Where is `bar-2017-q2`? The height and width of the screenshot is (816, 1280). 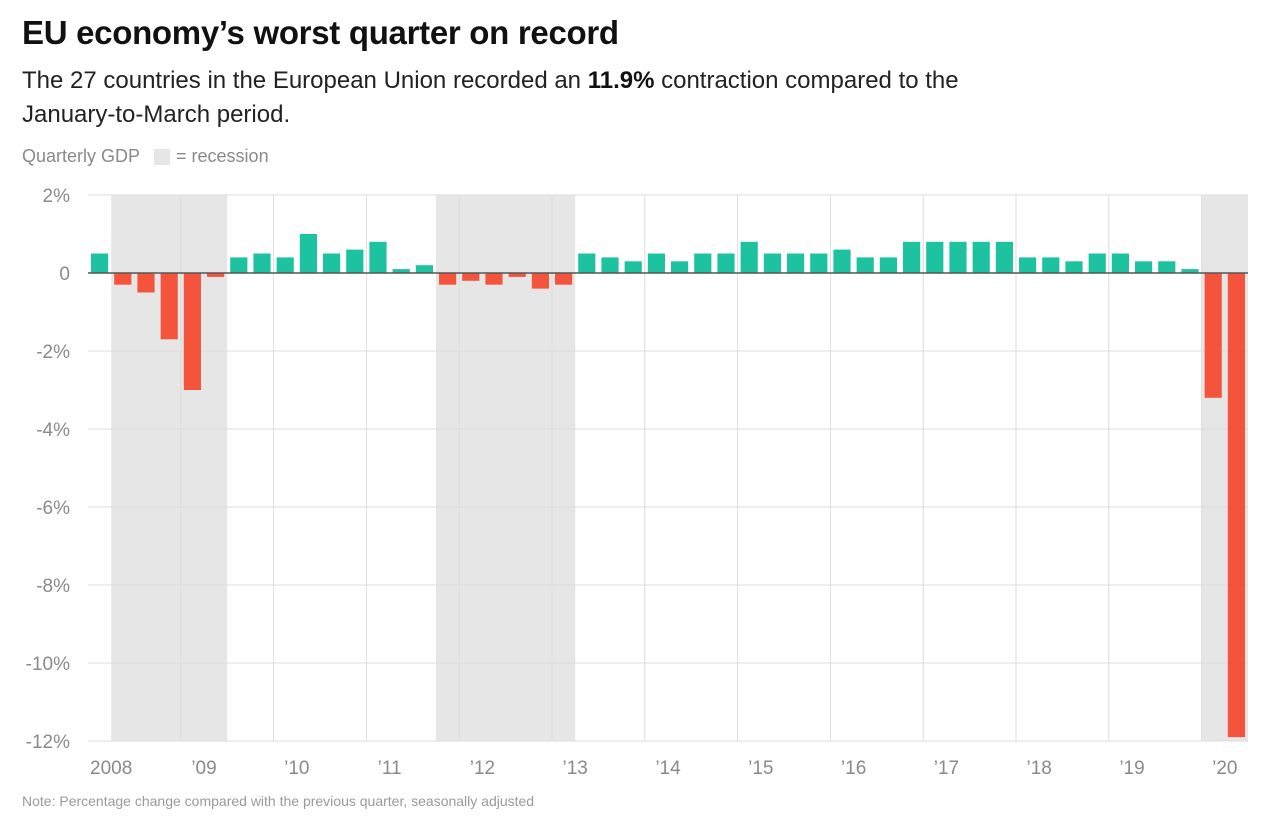
bar-2017-q2 is located at coordinates (958, 257).